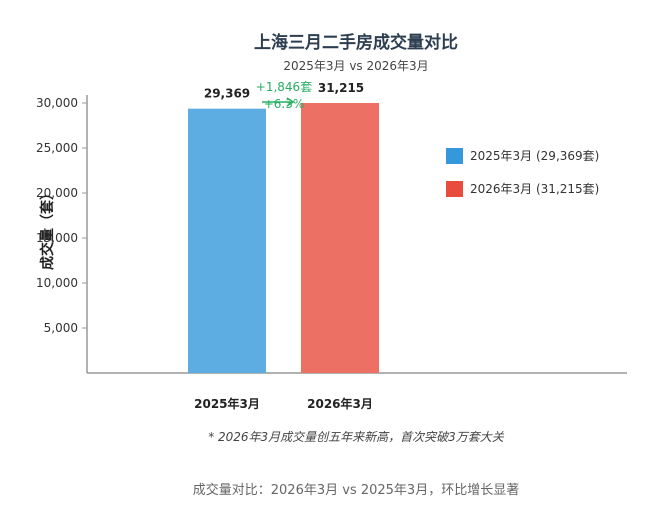 Image resolution: width=651 pixels, height=510 pixels. What do you see at coordinates (340, 403) in the screenshot?
I see `x-category-label: 2026年3月` at bounding box center [340, 403].